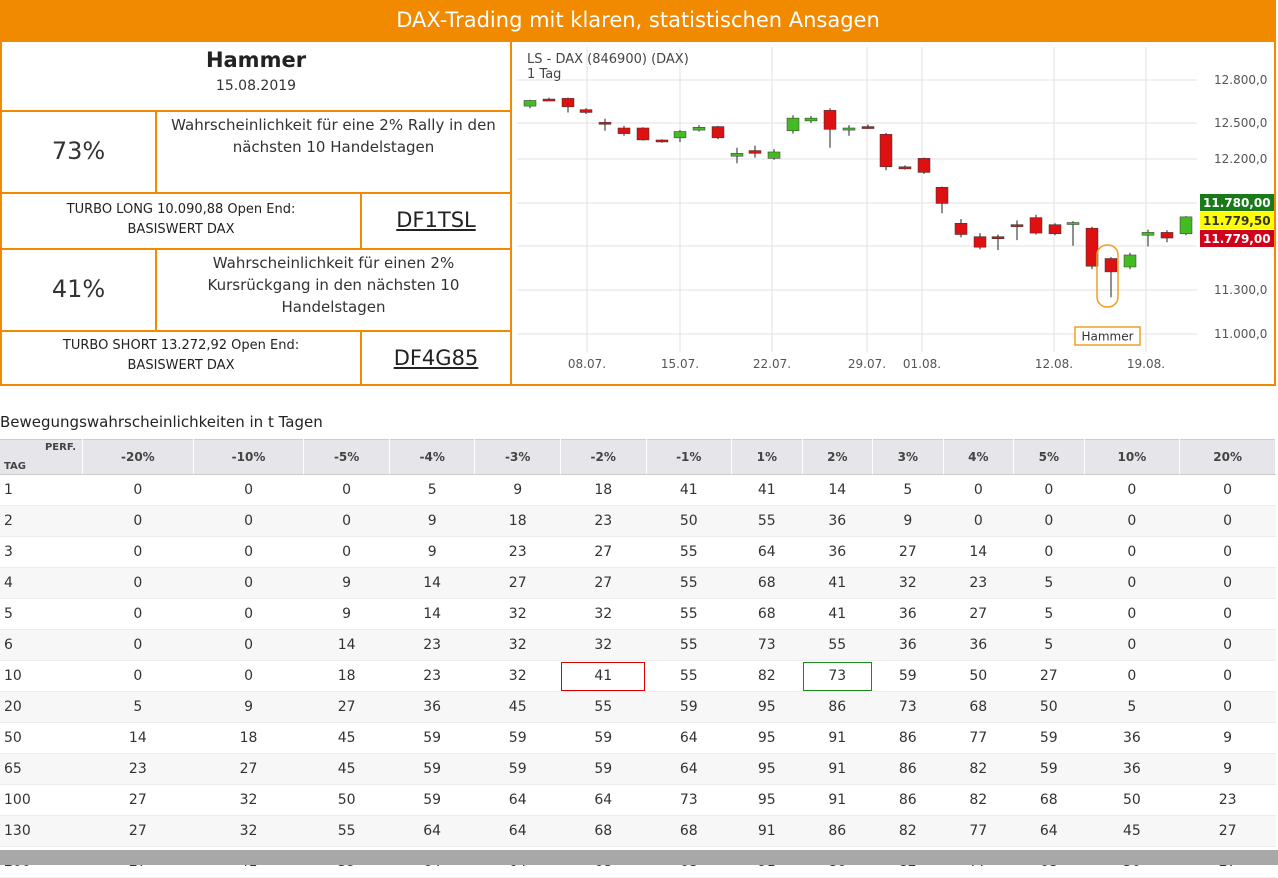 The height and width of the screenshot is (878, 1278). I want to click on chart-title-block: LS - DAX (846900) (DAX) 1 Tag, so click(608, 67).